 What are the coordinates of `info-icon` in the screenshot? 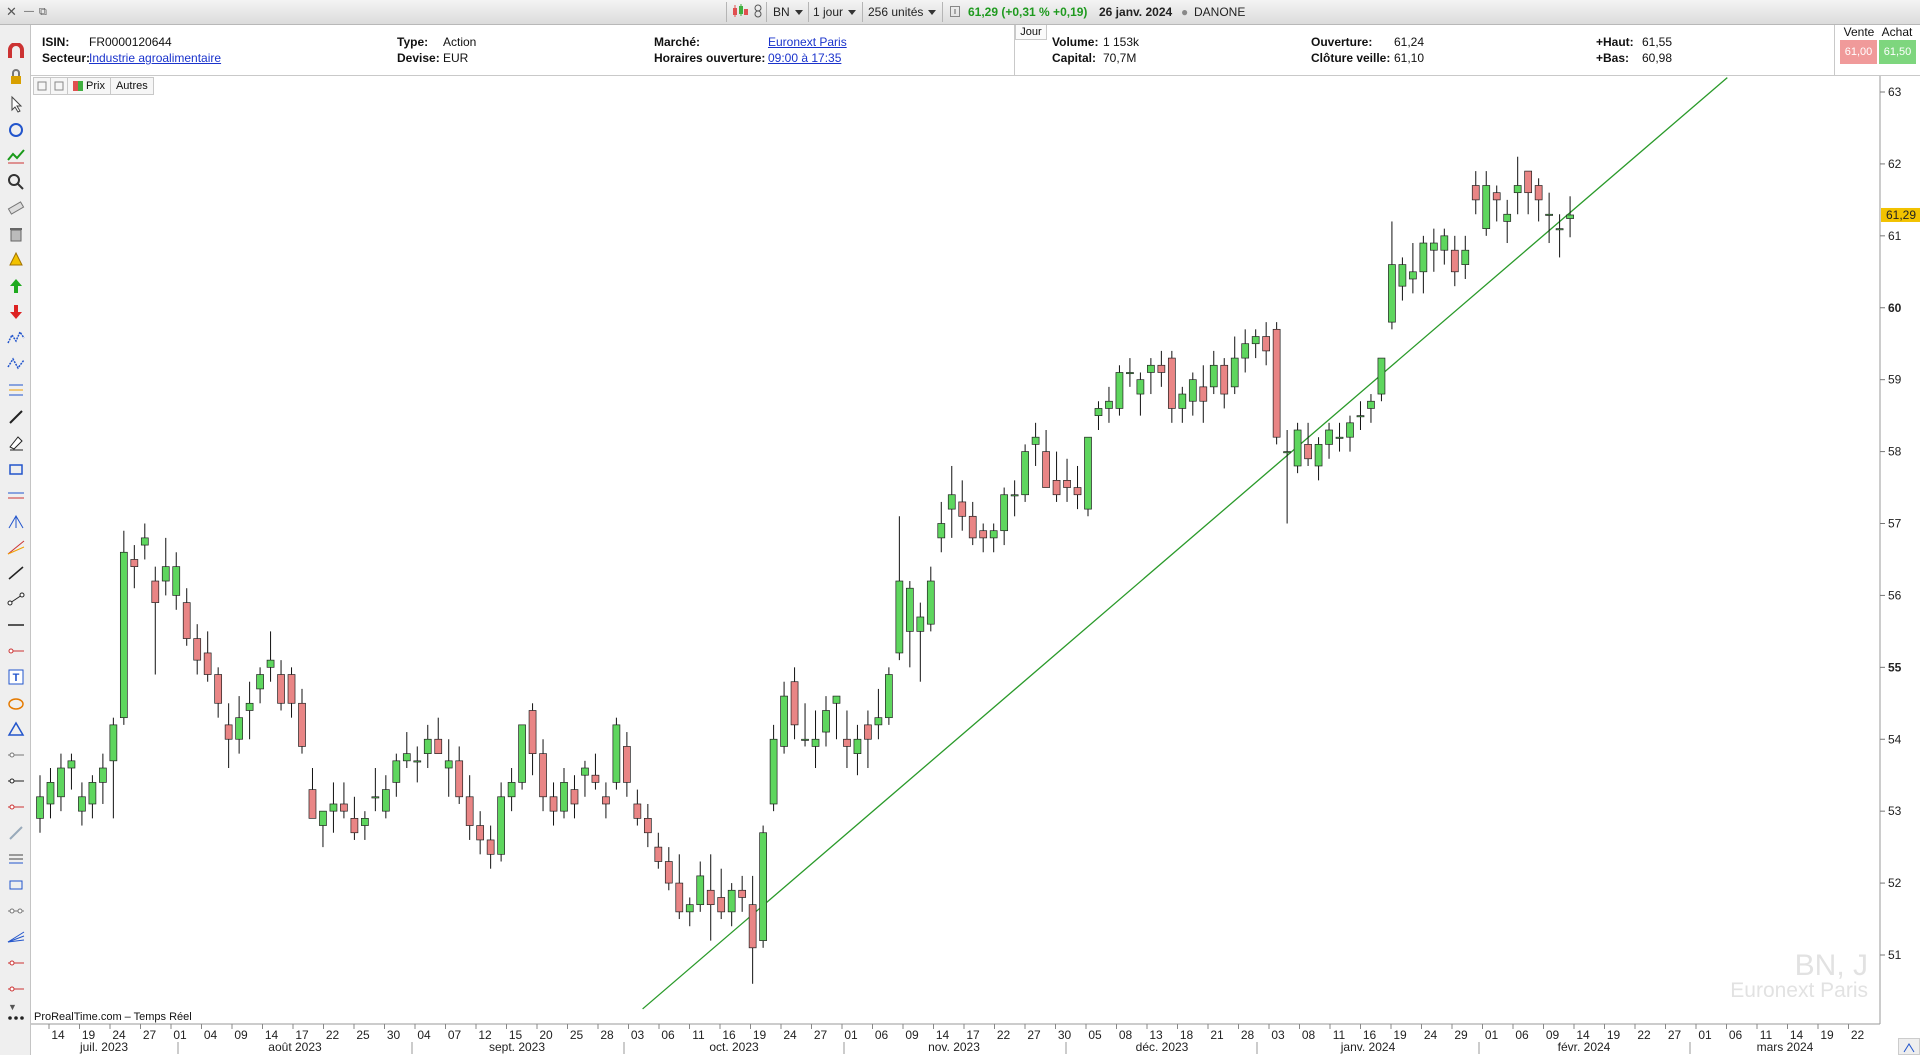 It's located at (955, 12).